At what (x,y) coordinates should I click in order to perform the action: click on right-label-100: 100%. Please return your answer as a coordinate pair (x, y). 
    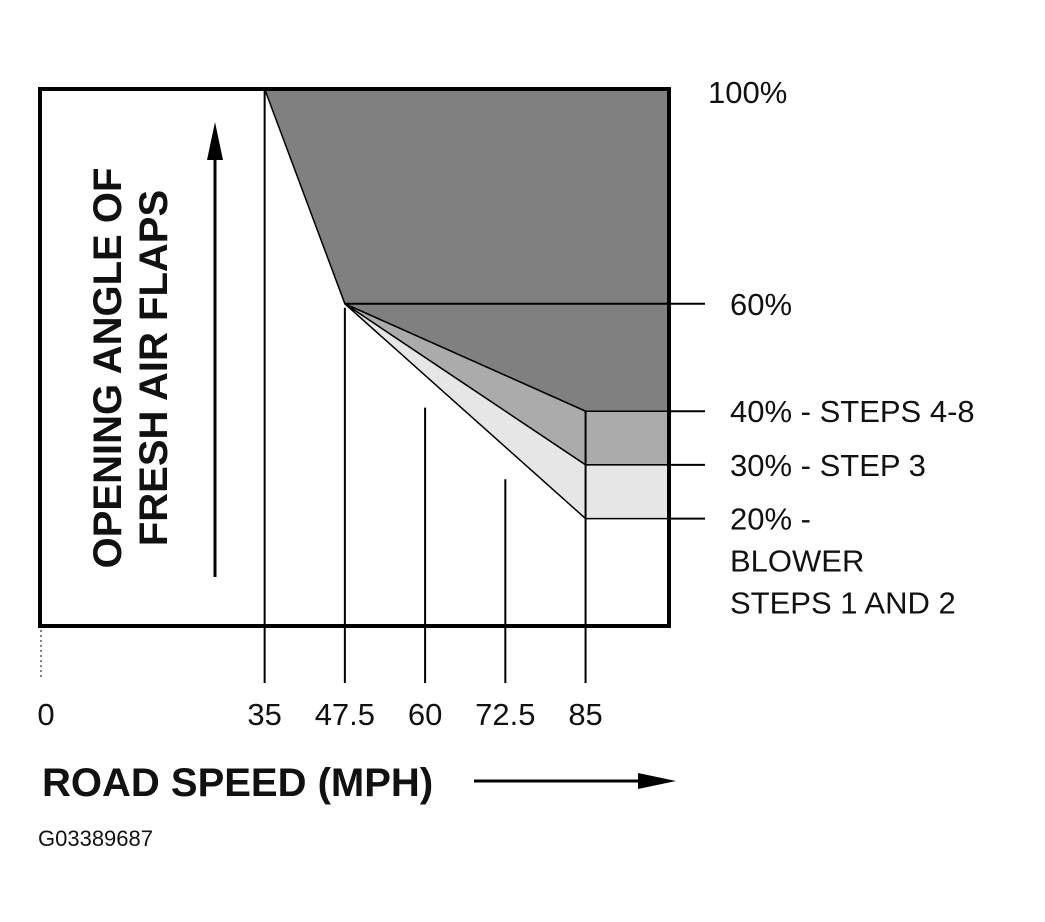
    Looking at the image, I should click on (747, 92).